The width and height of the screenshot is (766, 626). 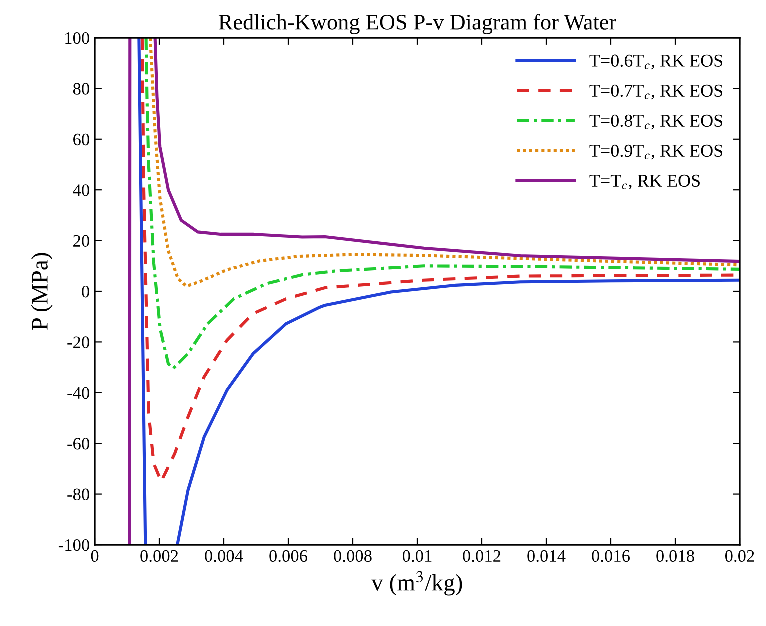 I want to click on y-tick-label: 100, so click(x=78, y=38).